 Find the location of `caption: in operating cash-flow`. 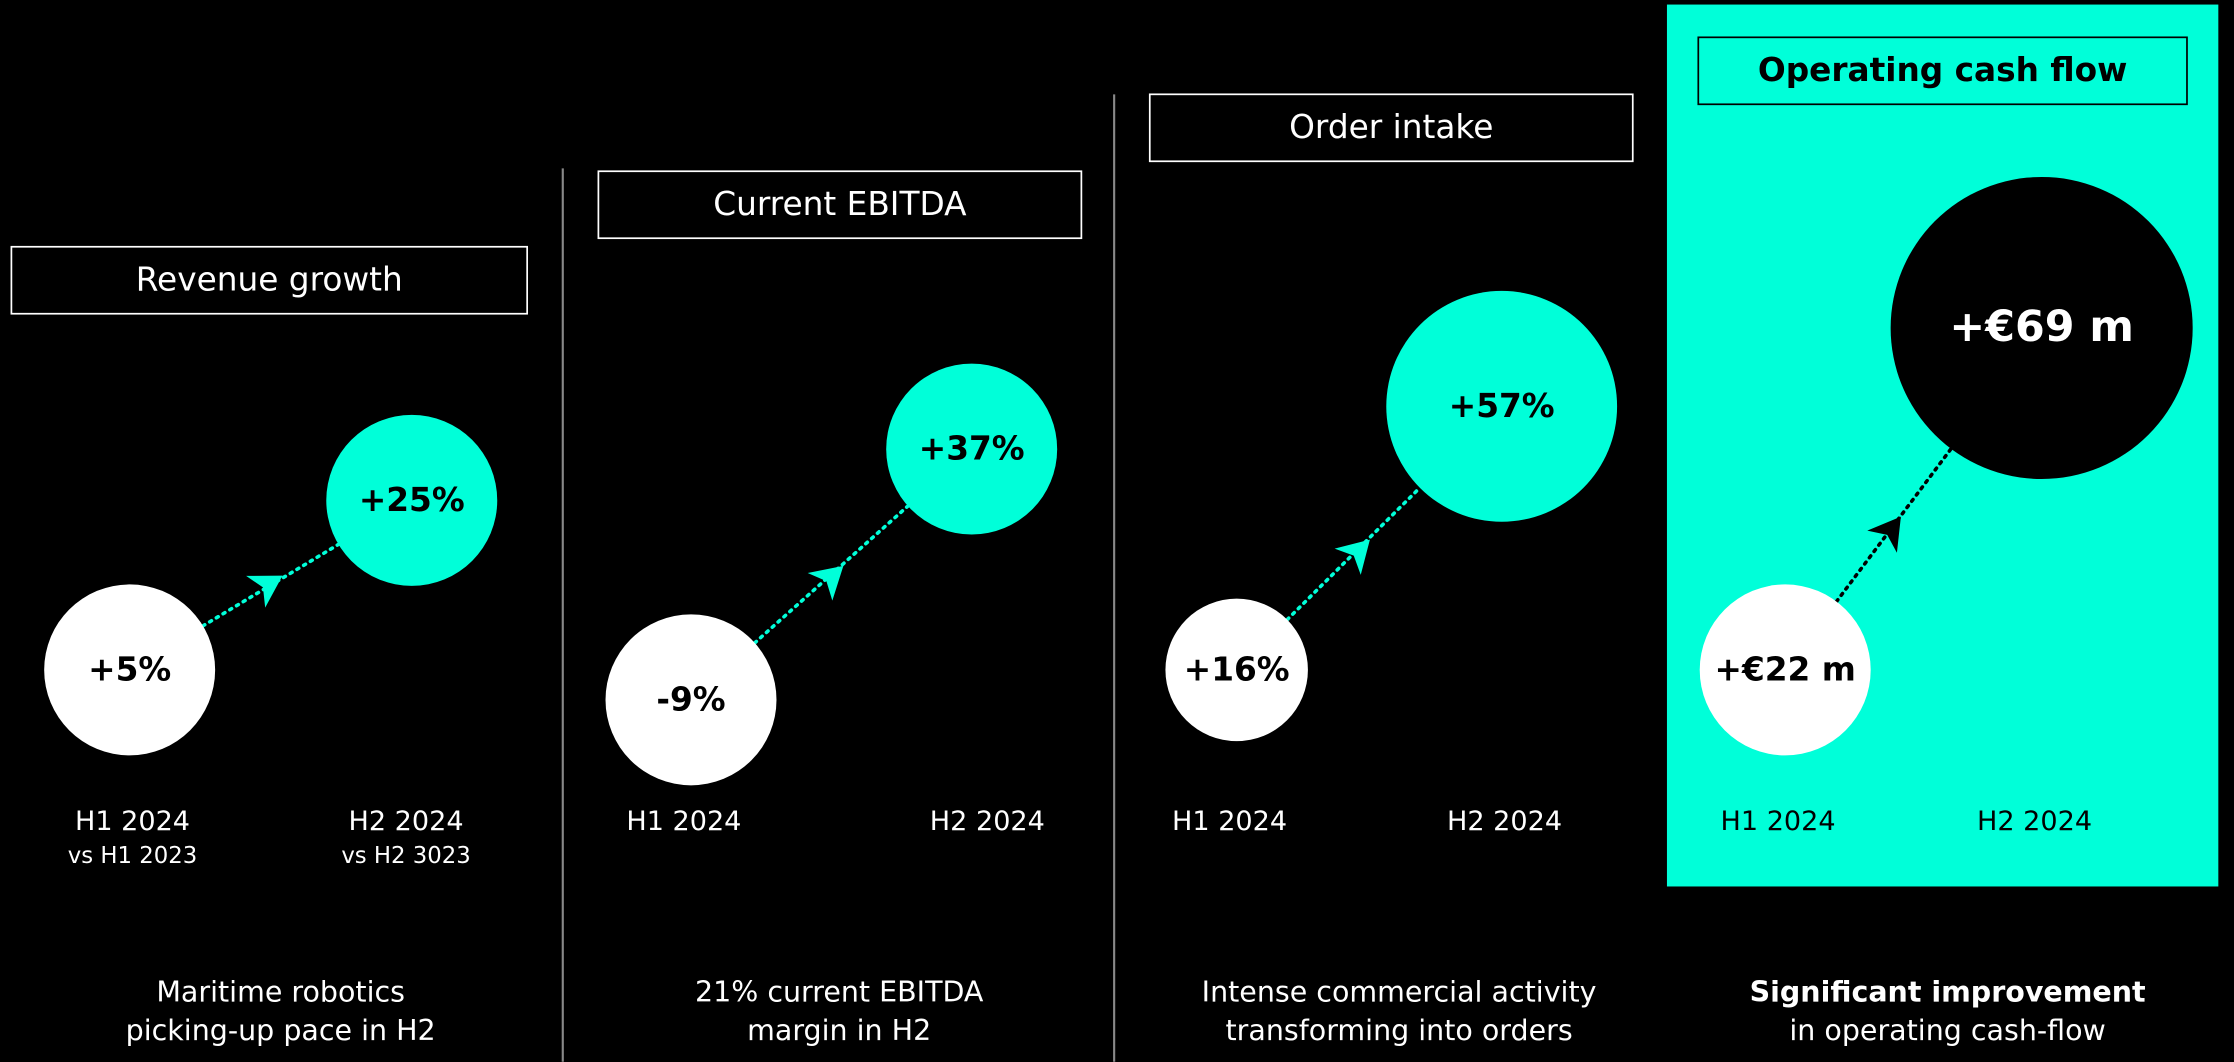

caption: in operating cash-flow is located at coordinates (1947, 1030).